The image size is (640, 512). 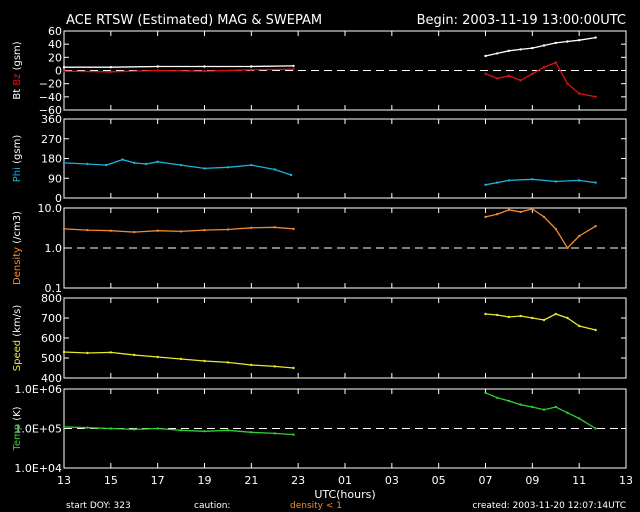 What do you see at coordinates (17, 438) in the screenshot?
I see `y-label-part: Temp` at bounding box center [17, 438].